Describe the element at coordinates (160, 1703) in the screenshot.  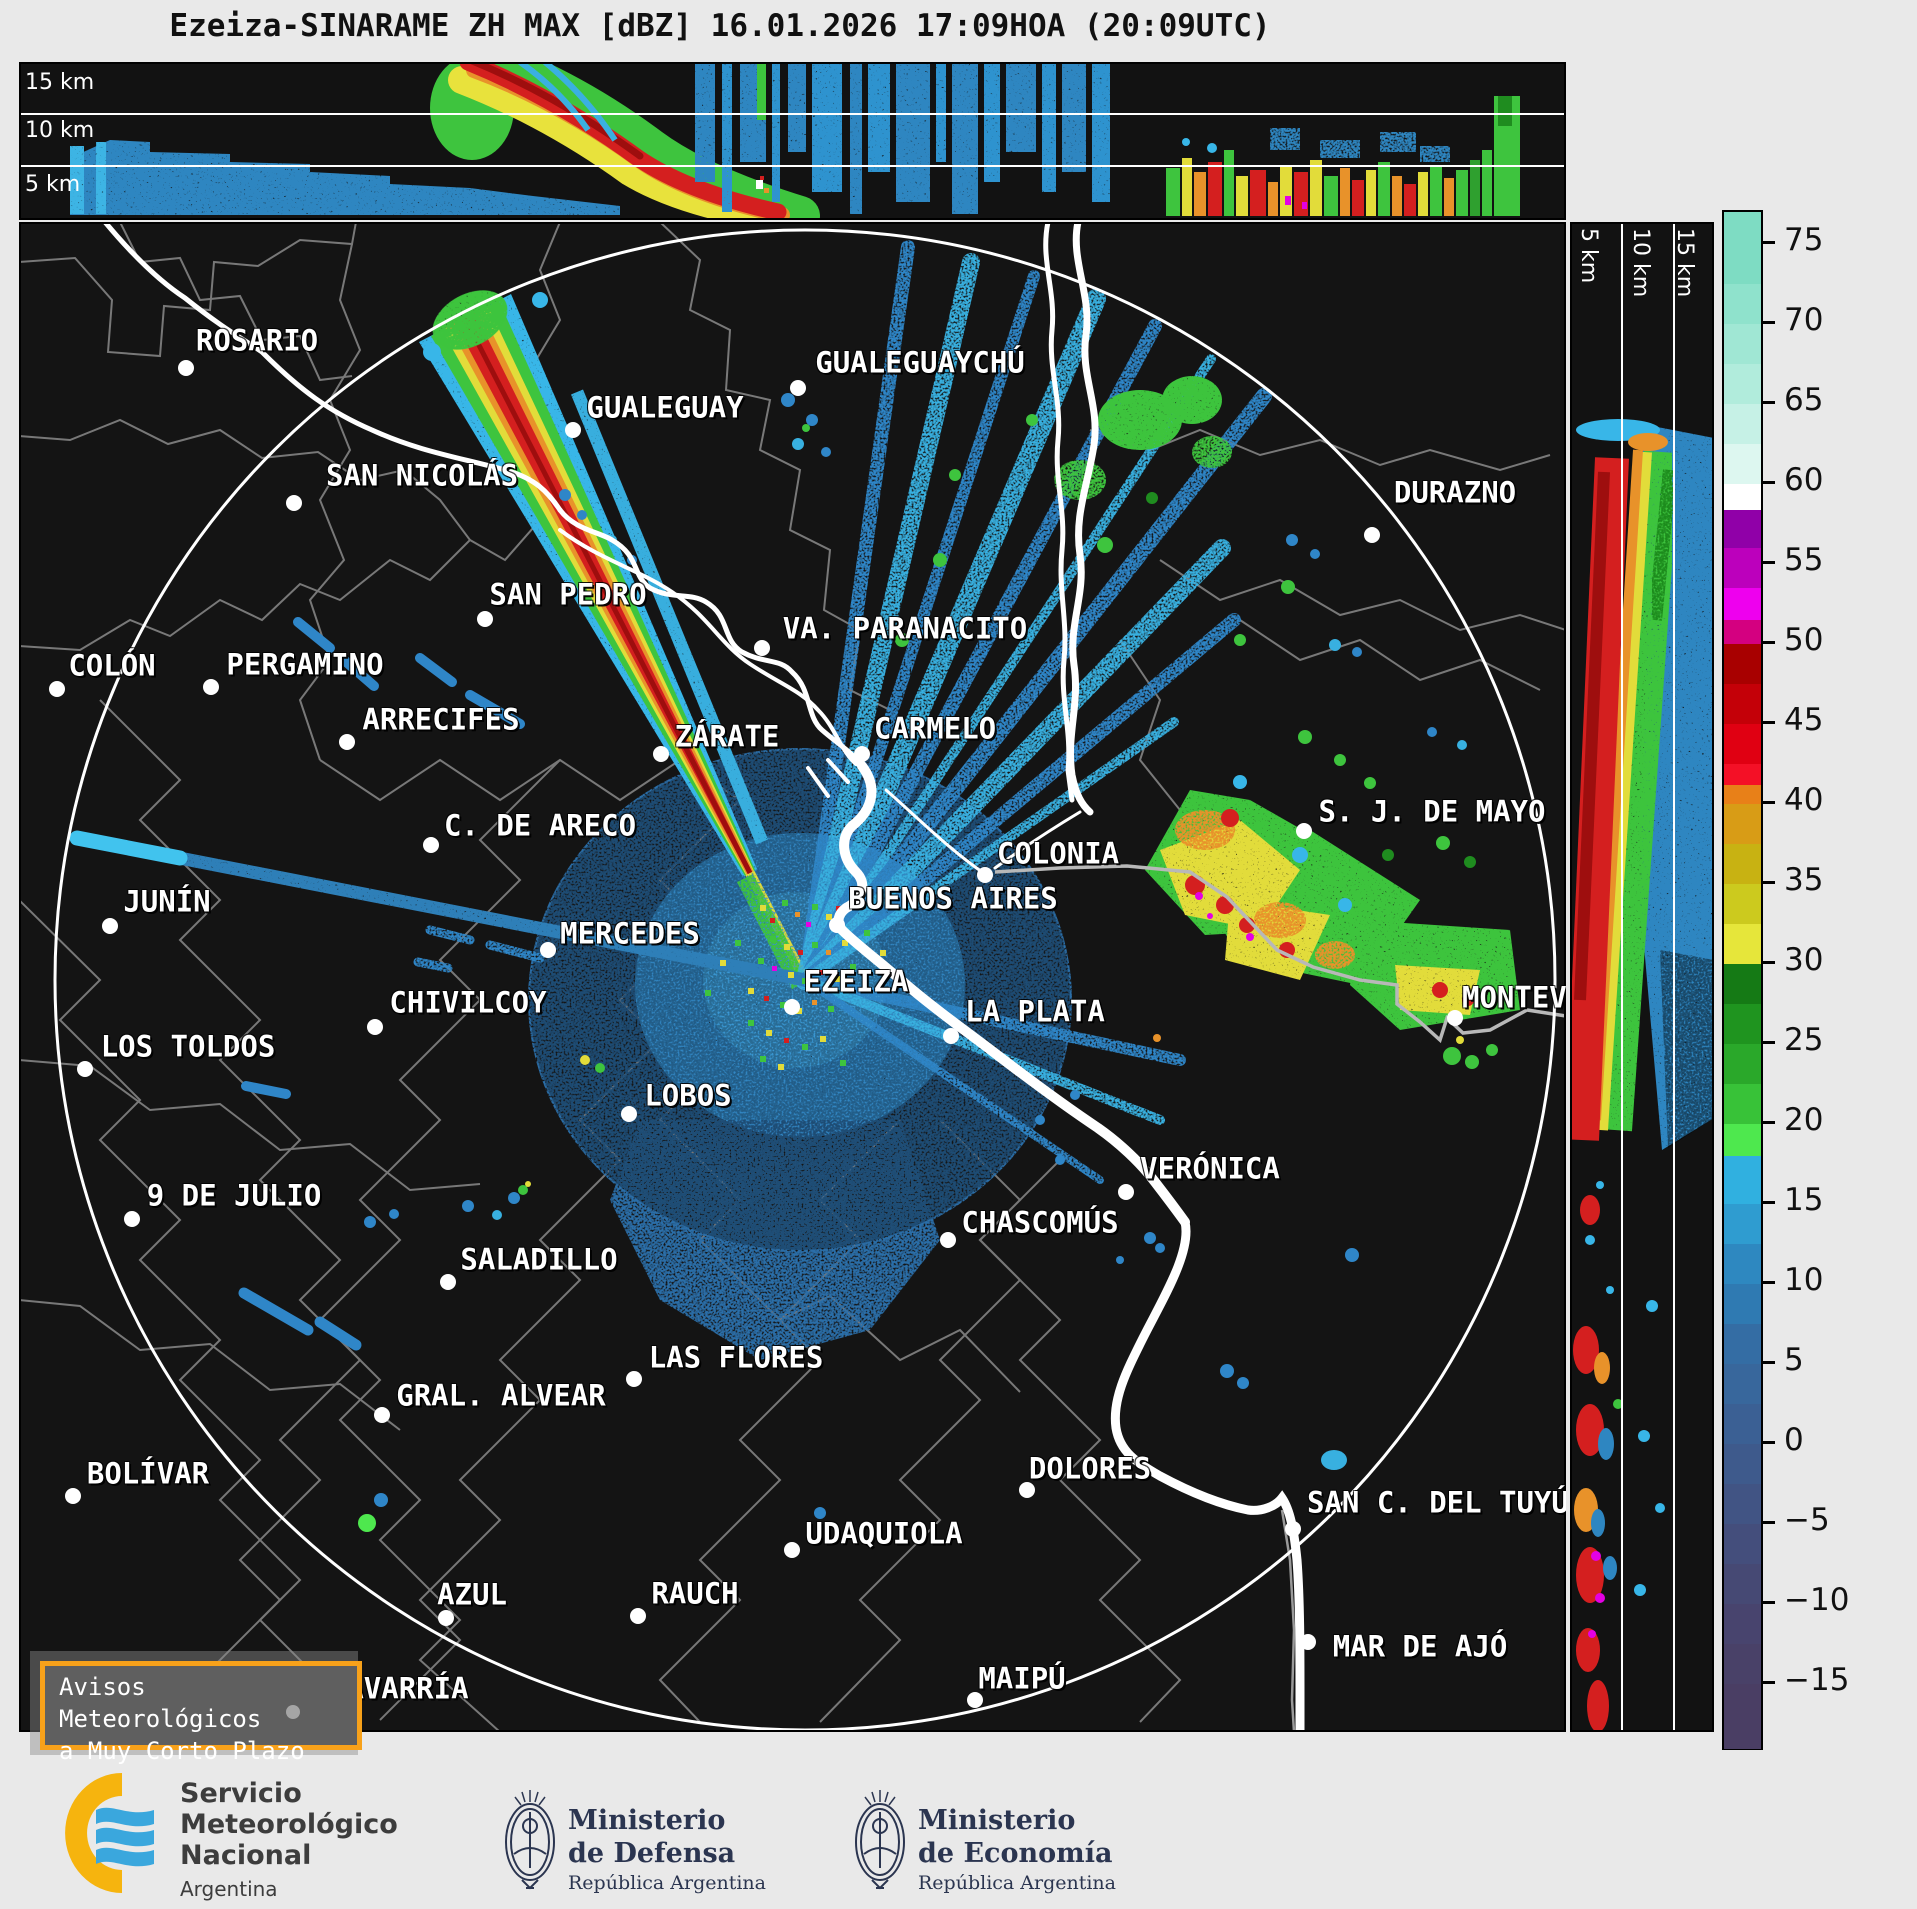
I see `alert-line-1: Avisos Meteorológicos` at that location.